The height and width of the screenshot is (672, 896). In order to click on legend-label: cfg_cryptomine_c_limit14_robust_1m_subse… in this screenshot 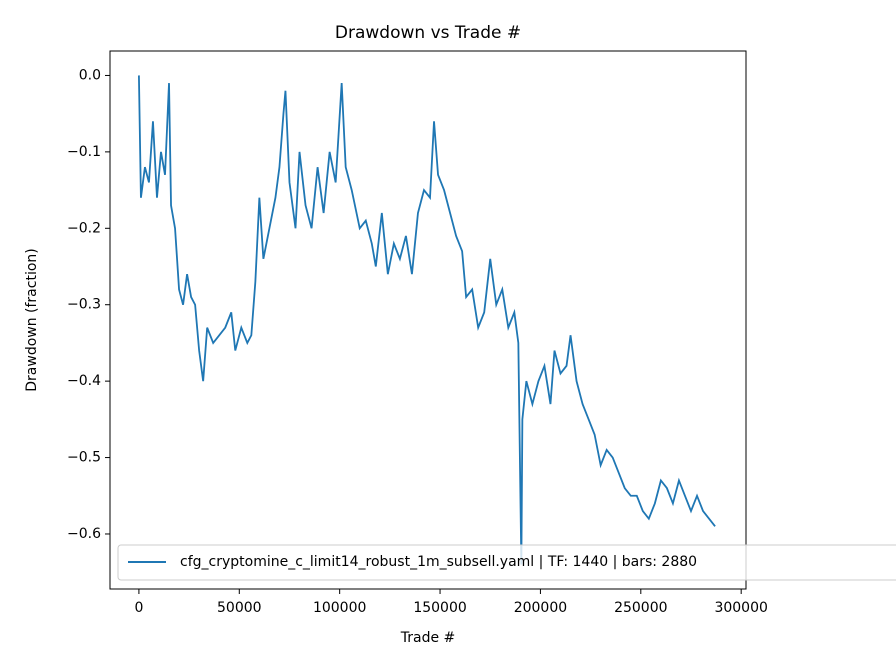, I will do `click(438, 562)`.